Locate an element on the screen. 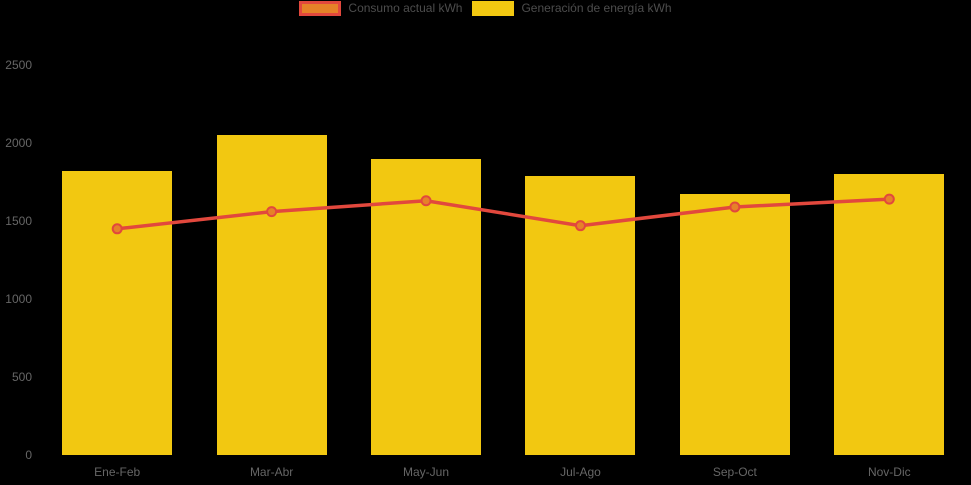 The height and width of the screenshot is (485, 971). legend-label-consumo: Consumo actual kWh is located at coordinates (405, 7).